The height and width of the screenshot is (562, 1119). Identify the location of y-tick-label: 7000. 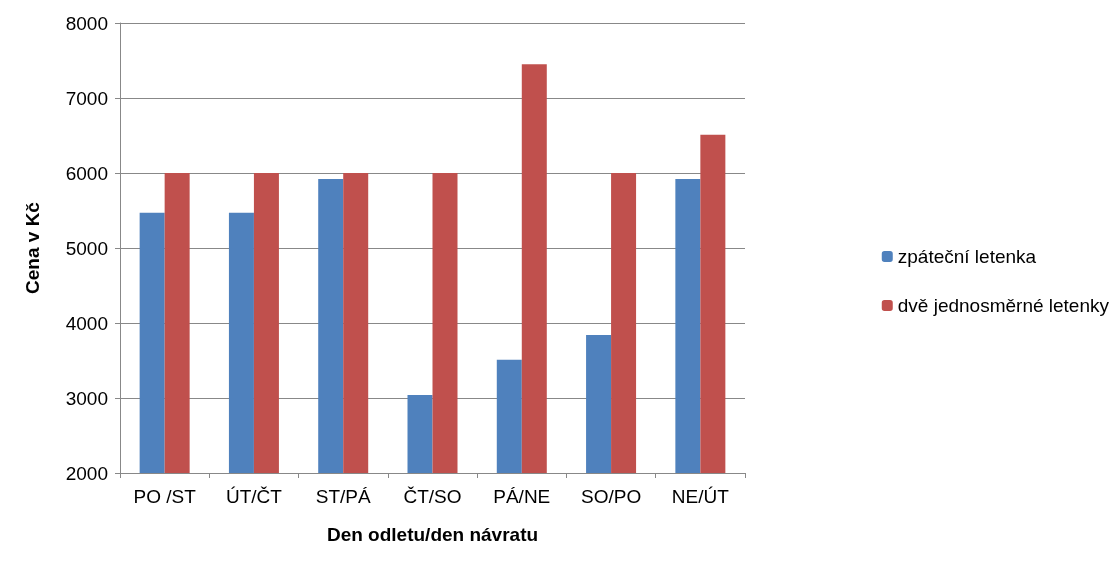
(86, 98).